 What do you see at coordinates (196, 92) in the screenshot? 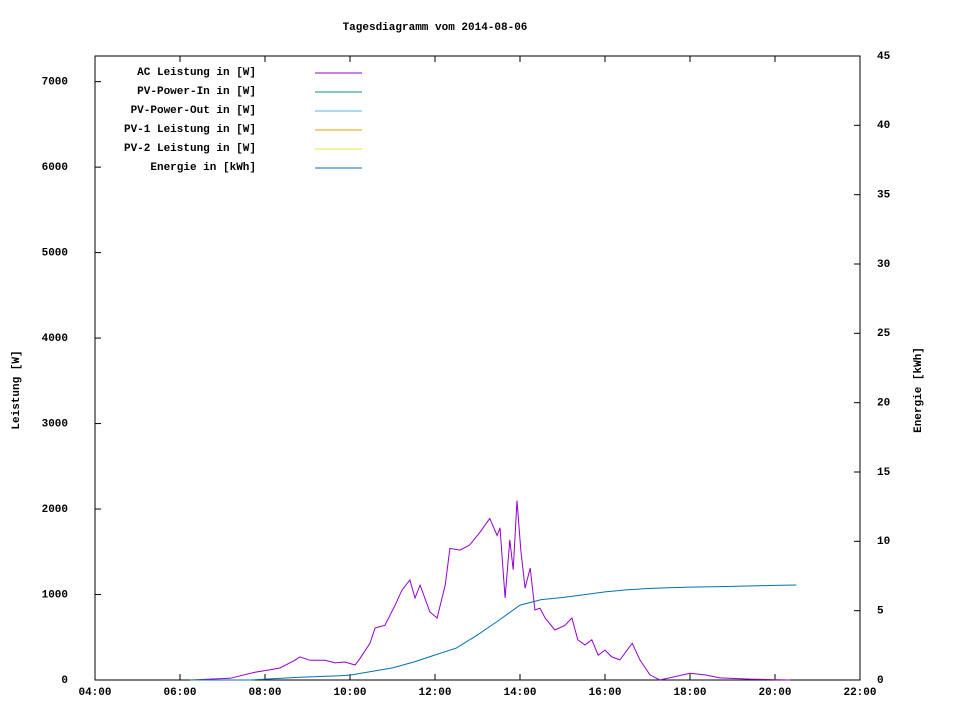
I see `legend-label: PV-Power-In in [W]` at bounding box center [196, 92].